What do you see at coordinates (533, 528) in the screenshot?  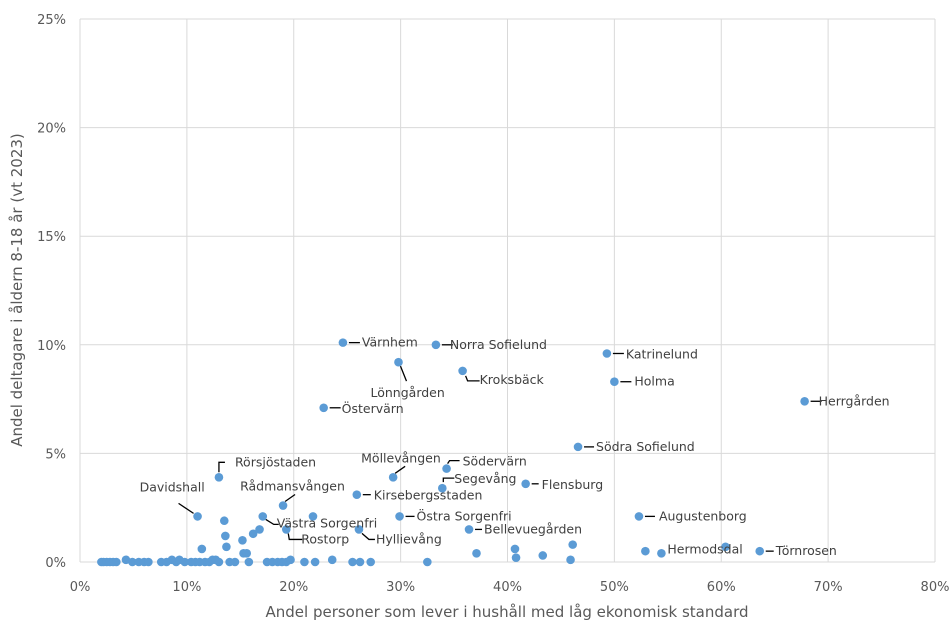 I see `point-label: Bellevuegården` at bounding box center [533, 528].